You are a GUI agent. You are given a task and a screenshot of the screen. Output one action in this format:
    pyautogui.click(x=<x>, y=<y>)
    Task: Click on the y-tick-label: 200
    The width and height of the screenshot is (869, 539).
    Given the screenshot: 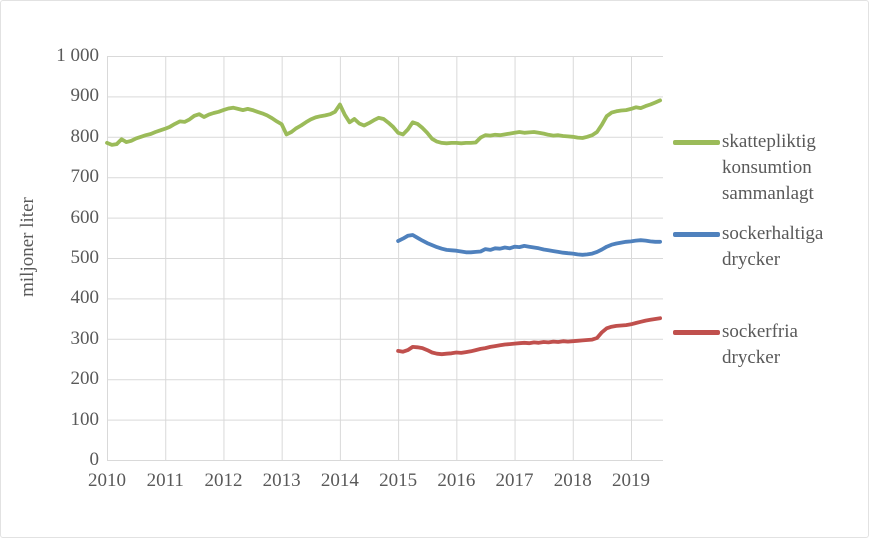 What is the action you would take?
    pyautogui.click(x=85, y=379)
    